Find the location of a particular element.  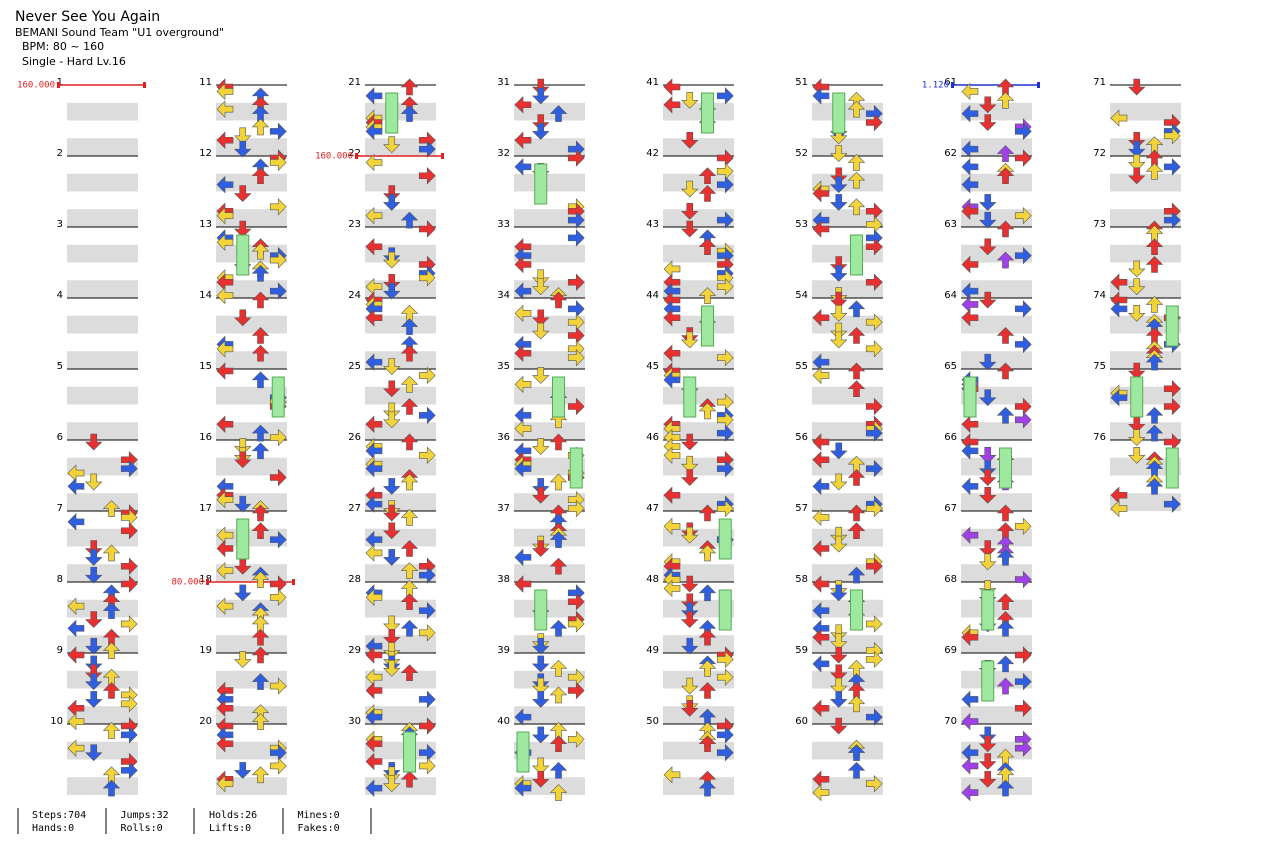

measure-number: 6 is located at coordinates (60, 437).